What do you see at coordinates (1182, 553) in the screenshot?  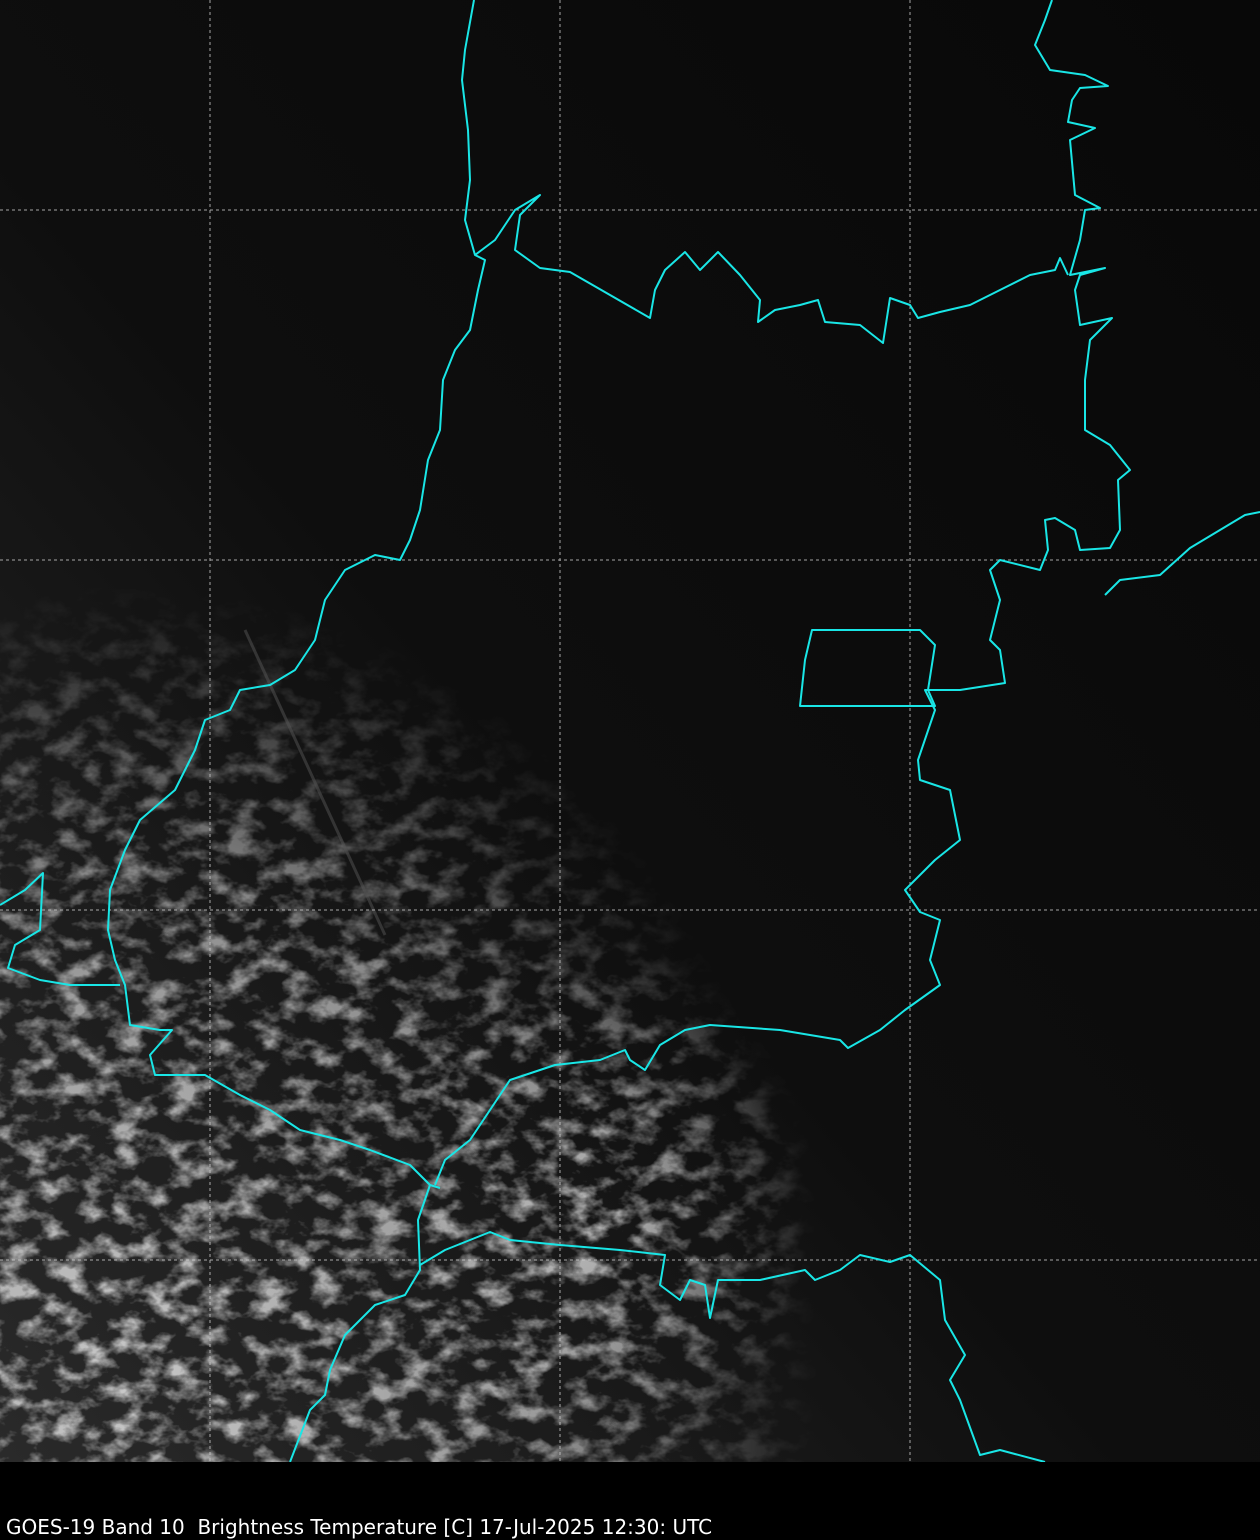 I see `boundary-east` at bounding box center [1182, 553].